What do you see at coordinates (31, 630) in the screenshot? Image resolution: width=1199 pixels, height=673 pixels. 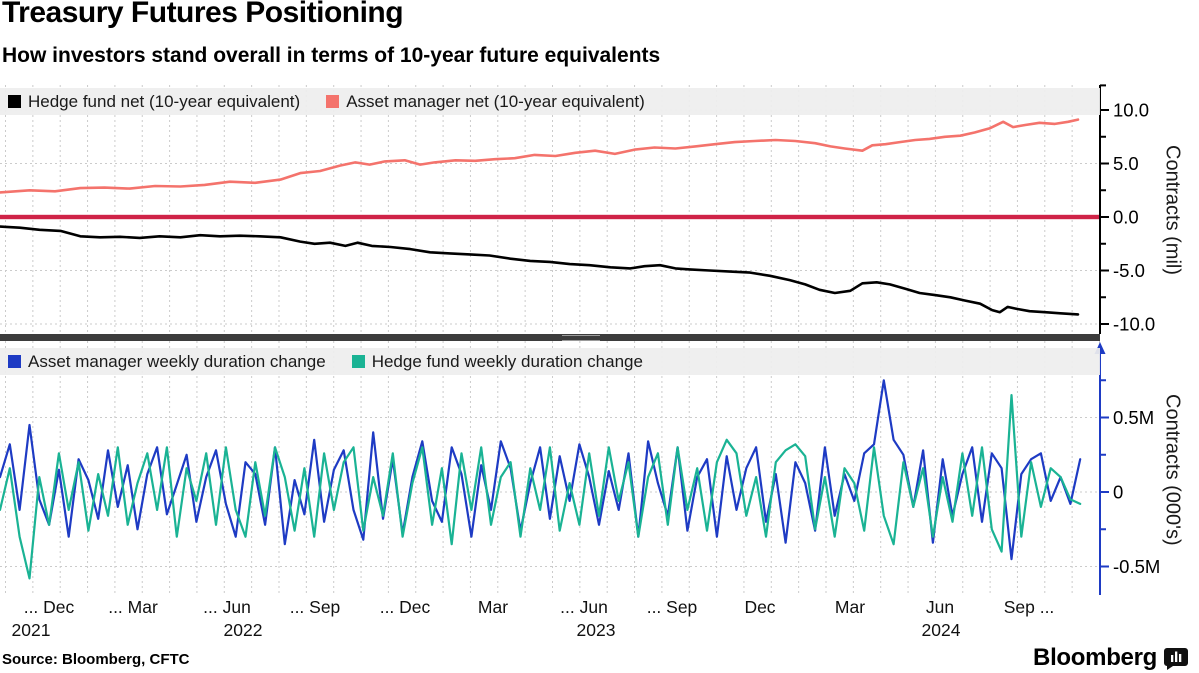 I see `x-year-label: 2021` at bounding box center [31, 630].